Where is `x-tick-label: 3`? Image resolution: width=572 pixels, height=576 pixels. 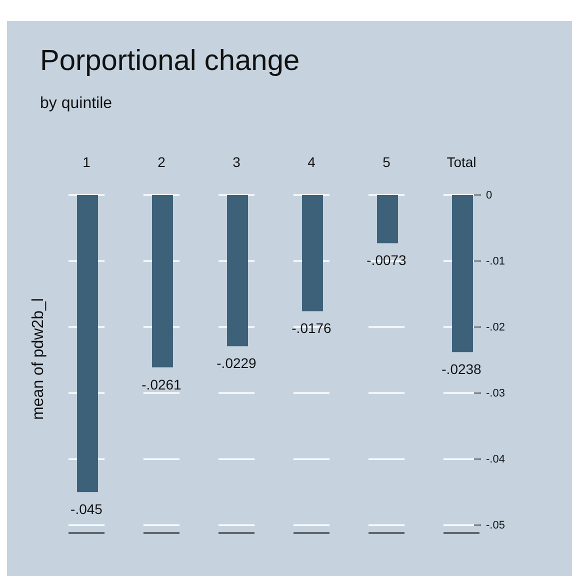
x-tick-label: 3 is located at coordinates (236, 162).